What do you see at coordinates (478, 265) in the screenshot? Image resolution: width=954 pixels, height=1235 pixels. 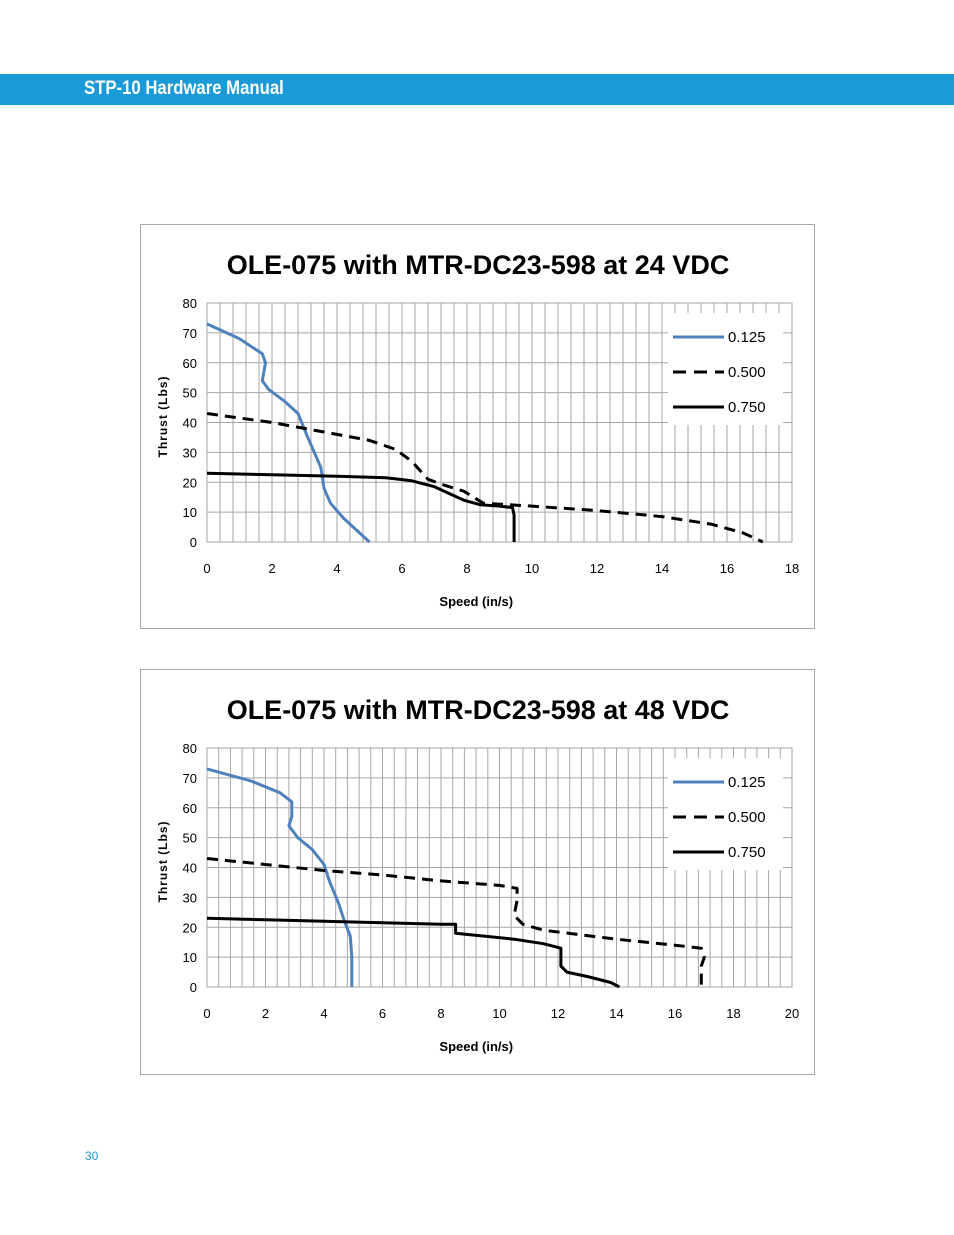 I see `chart-title: OLE-075 with MTR-DC23-598 at 24 VDC` at bounding box center [478, 265].